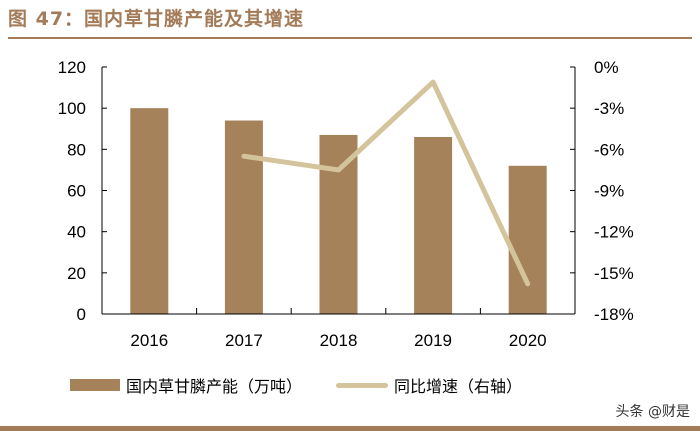 This screenshot has width=700, height=431. What do you see at coordinates (350, 428) in the screenshot?
I see `bottom-divider` at bounding box center [350, 428].